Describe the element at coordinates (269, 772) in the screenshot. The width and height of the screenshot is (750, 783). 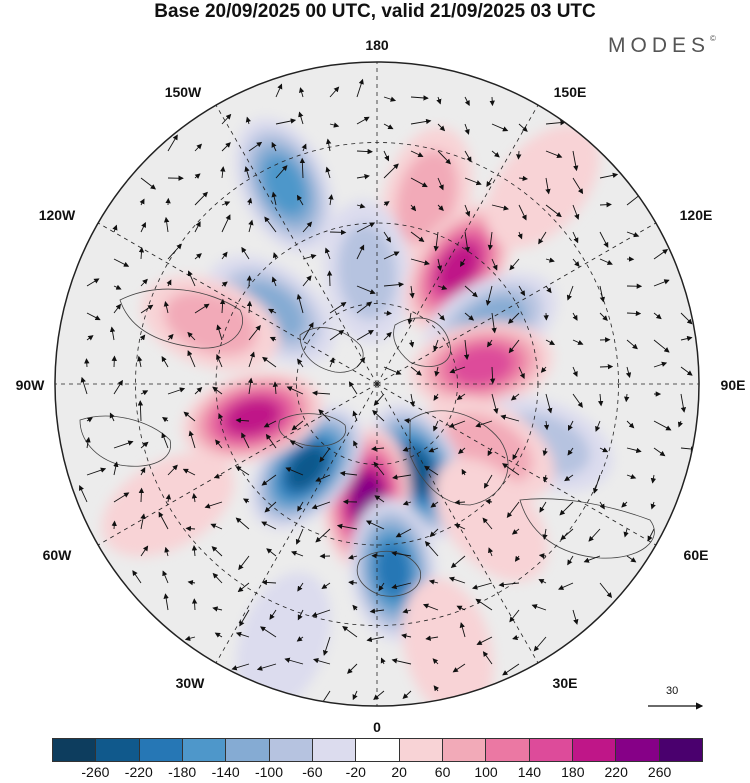
I see `legend-tick-label: -100` at that location.